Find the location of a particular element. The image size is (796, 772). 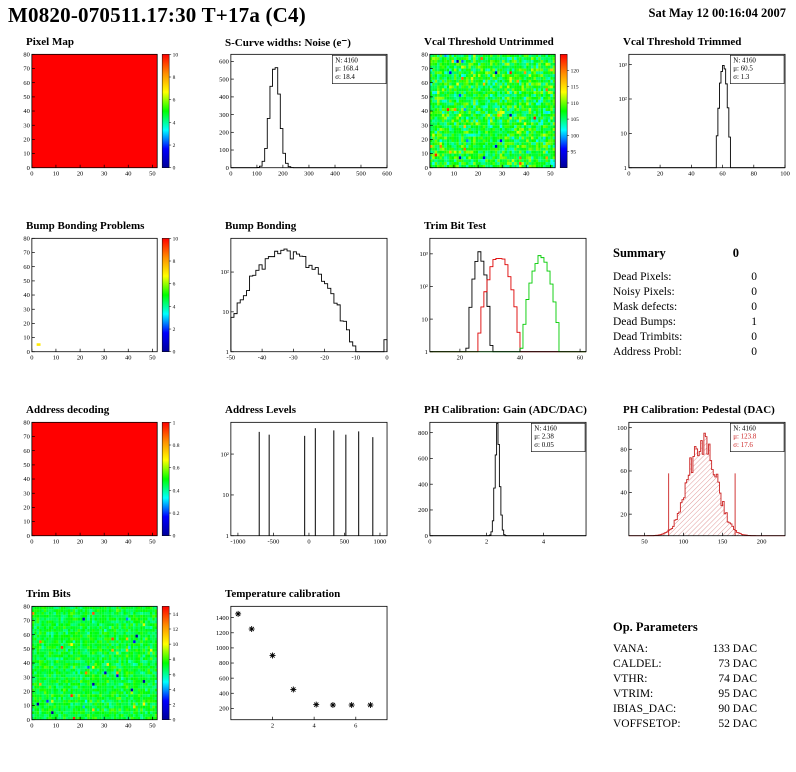

op-row-vtrim: VTRIM: 95 DAC is located at coordinates (685, 694).